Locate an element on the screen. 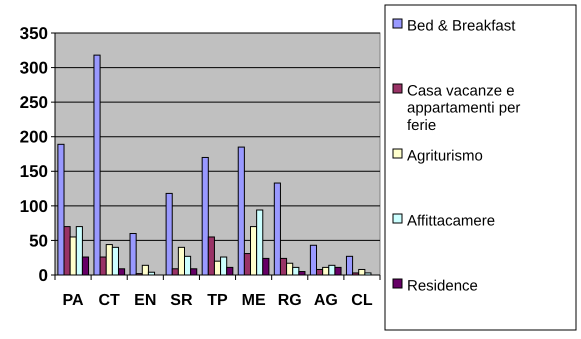  x-tick-label: PA is located at coordinates (73, 300).